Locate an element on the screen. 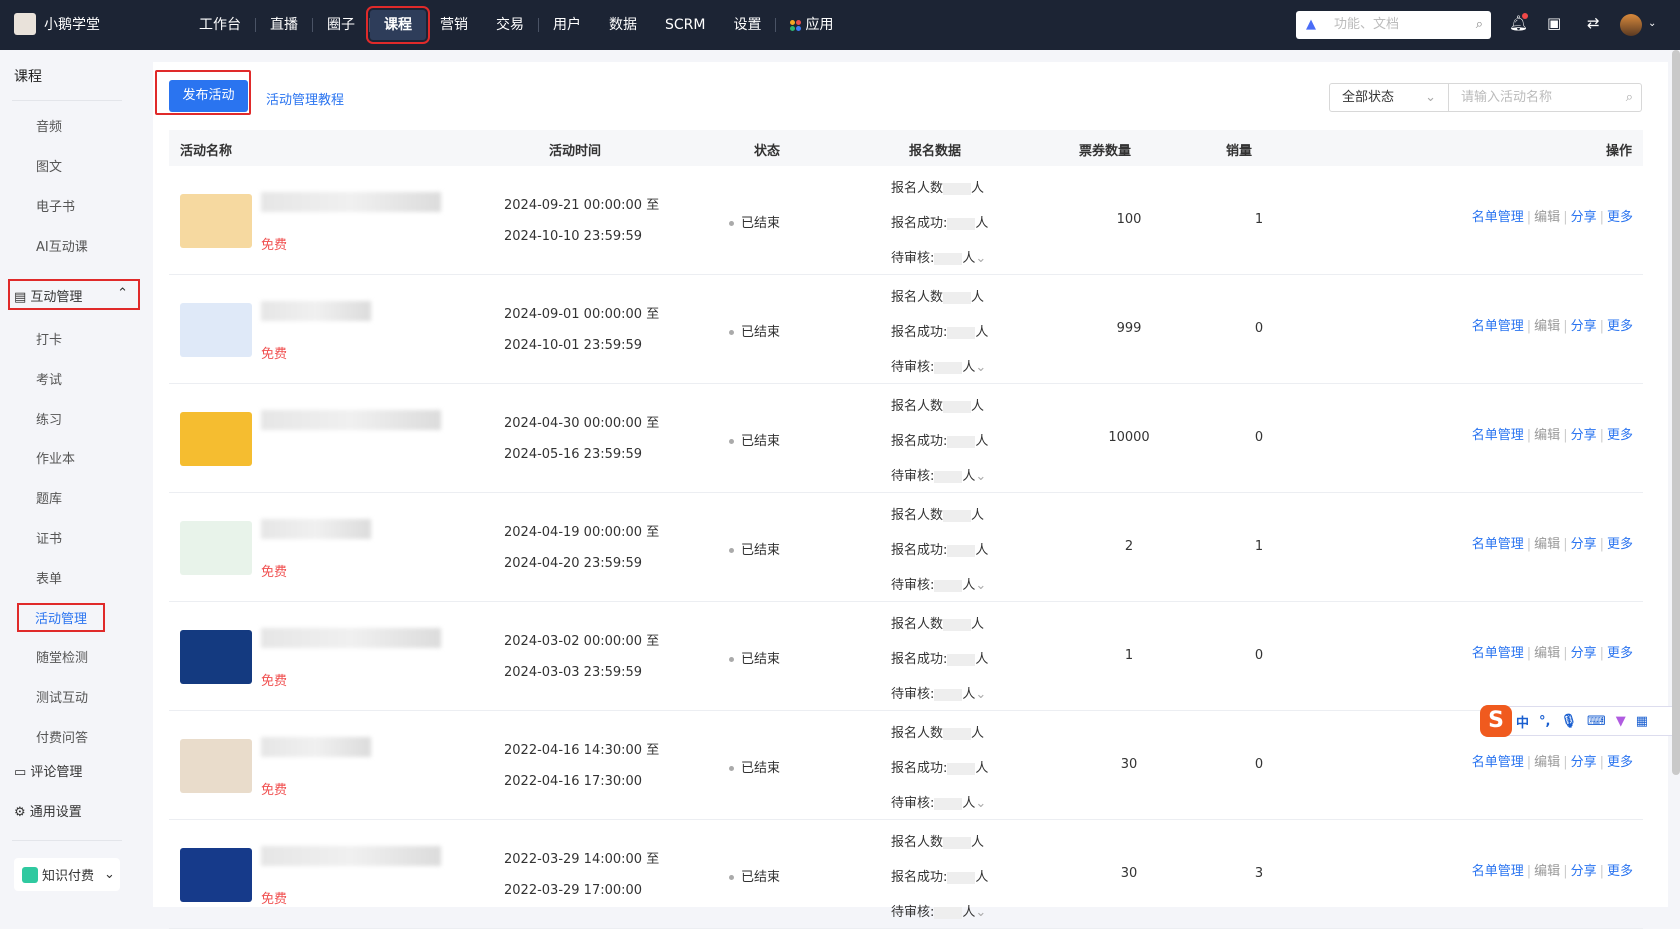 The image size is (1680, 929). nav-0: 工作台 is located at coordinates (220, 25).